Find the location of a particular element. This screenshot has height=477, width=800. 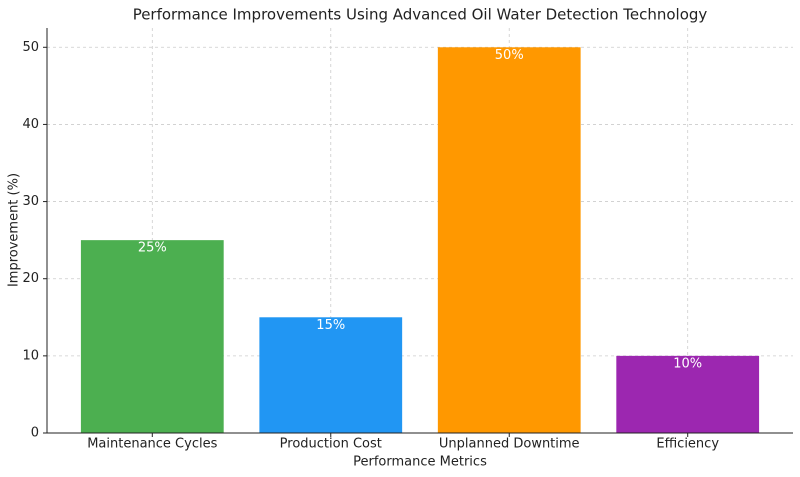

x-tick-label: Maintenance Cycles is located at coordinates (152, 444).